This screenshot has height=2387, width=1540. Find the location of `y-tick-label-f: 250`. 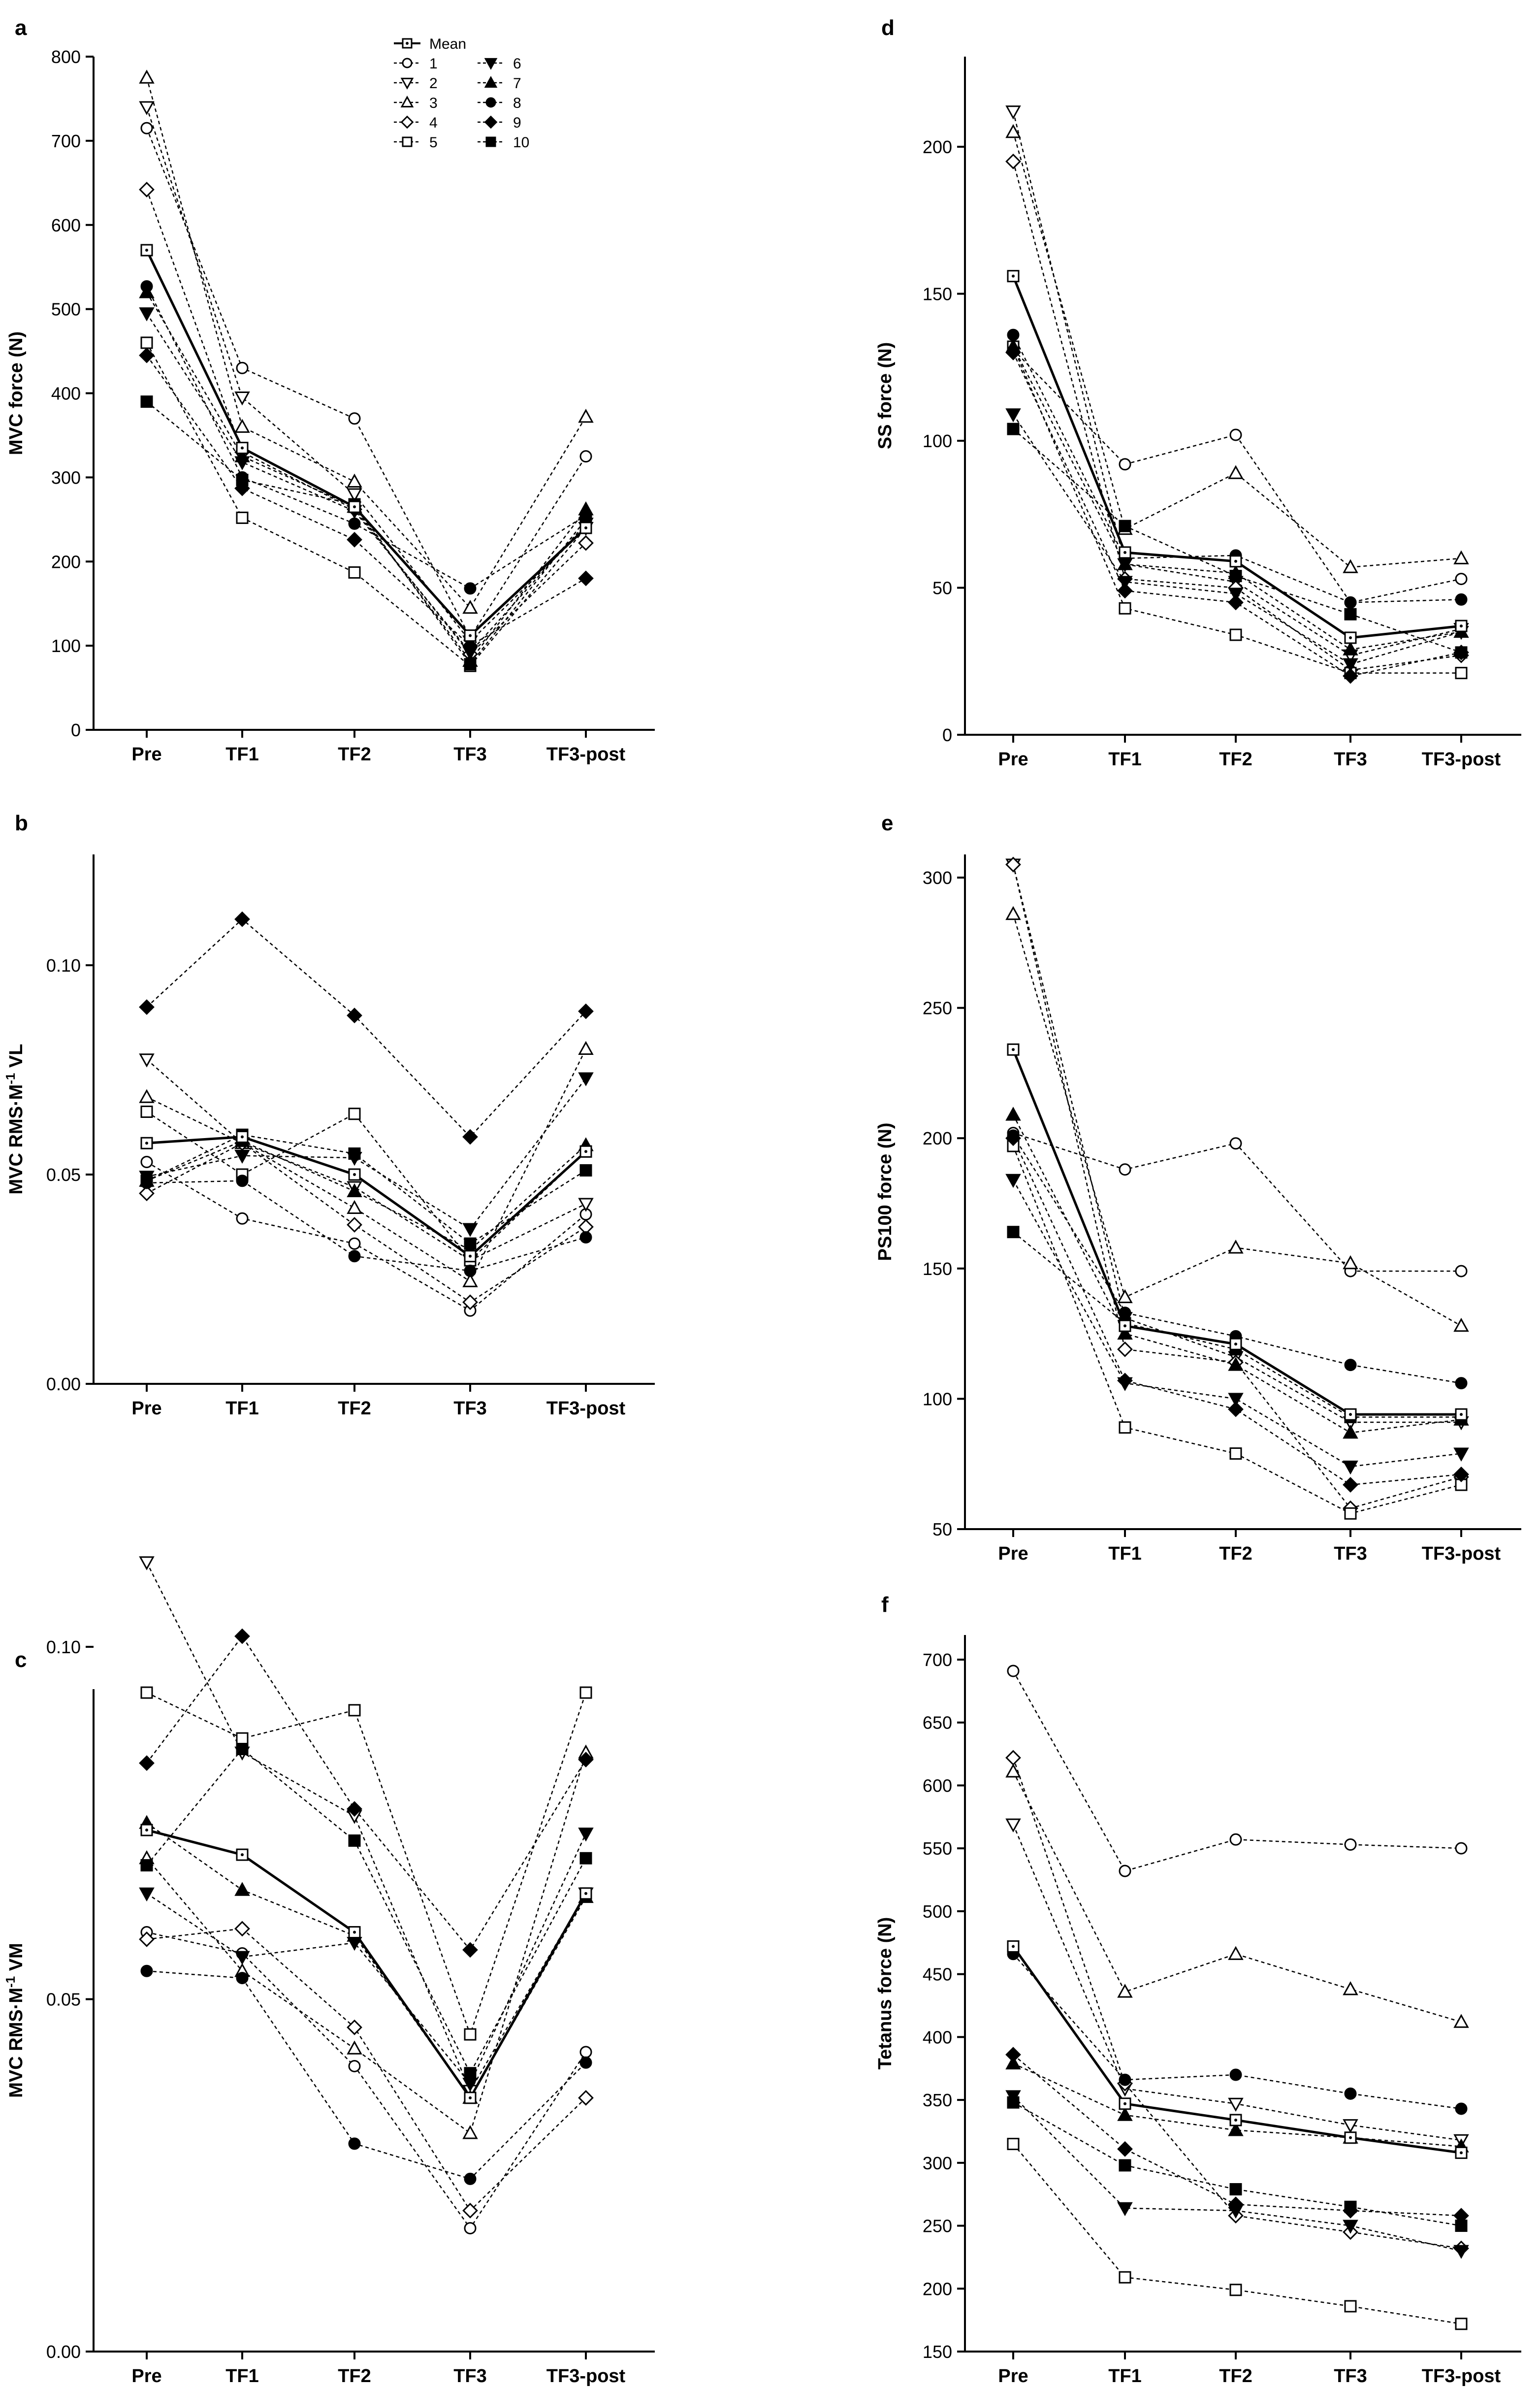

y-tick-label-f: 250 is located at coordinates (937, 2226).